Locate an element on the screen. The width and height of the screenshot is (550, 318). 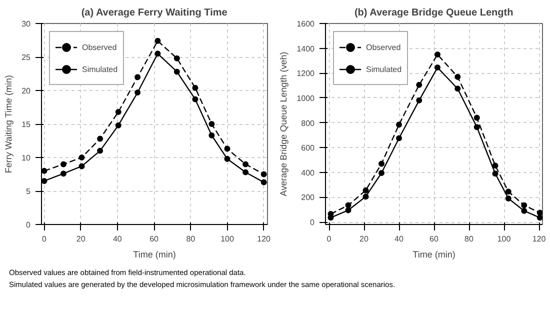
y-tick-label: 800 is located at coordinates (308, 123).